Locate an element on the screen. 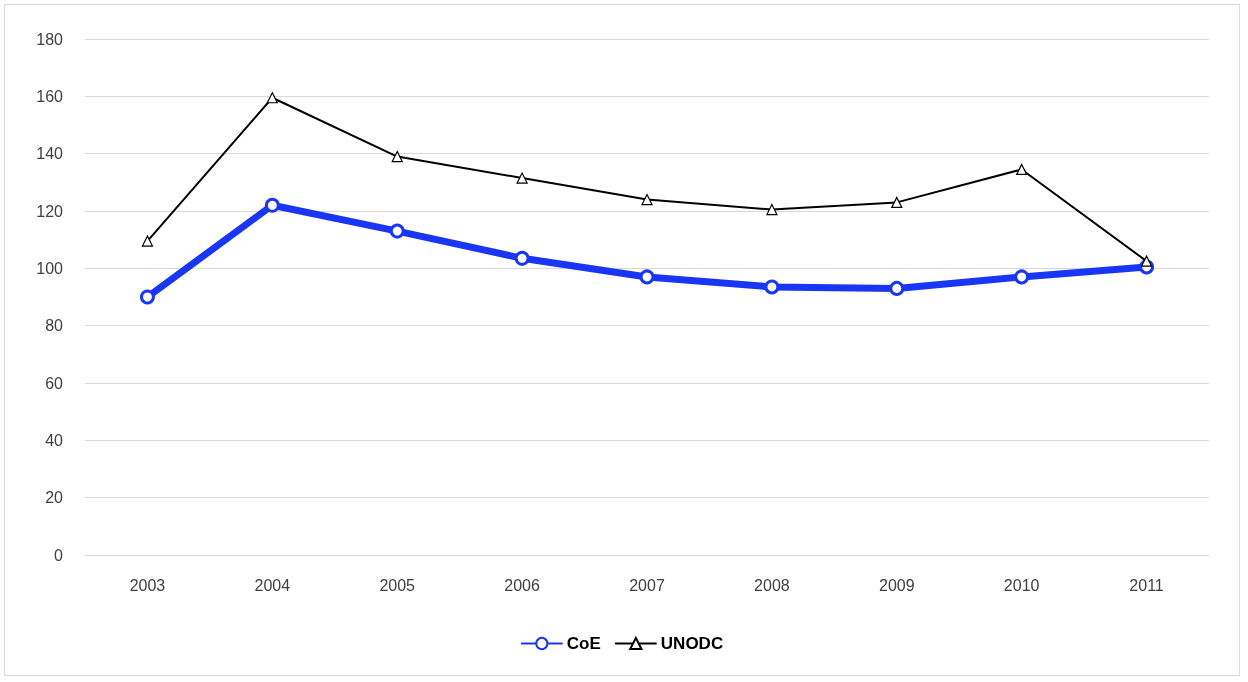 This screenshot has height=682, width=1248. y-tick-label: 0 is located at coordinates (59, 555).